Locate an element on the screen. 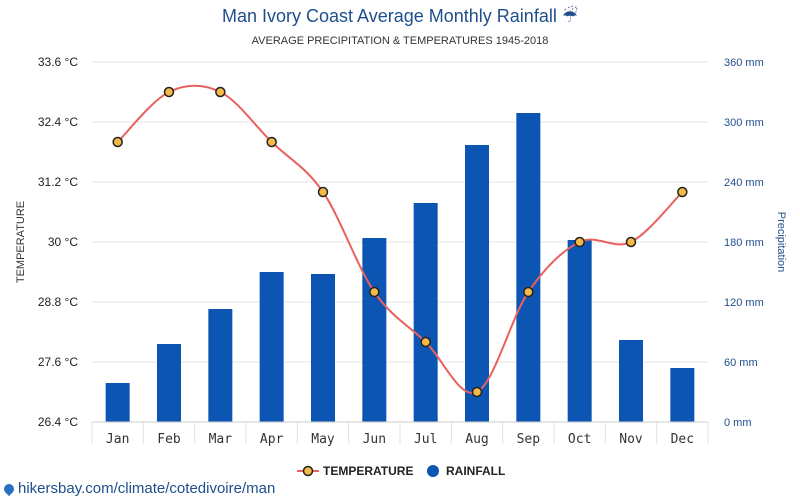 This screenshot has width=800, height=500. legend-rainfall-label: RAINFALL is located at coordinates (475, 471).